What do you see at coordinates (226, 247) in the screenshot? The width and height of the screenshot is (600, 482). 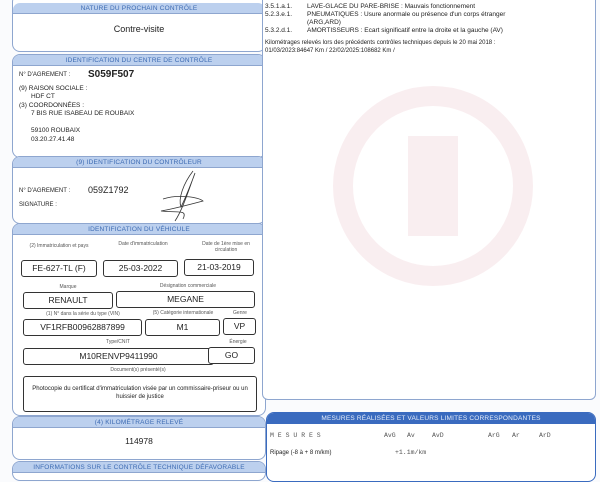 I see `date-mec-label: Date de 1ère mise en circulation` at bounding box center [226, 247].